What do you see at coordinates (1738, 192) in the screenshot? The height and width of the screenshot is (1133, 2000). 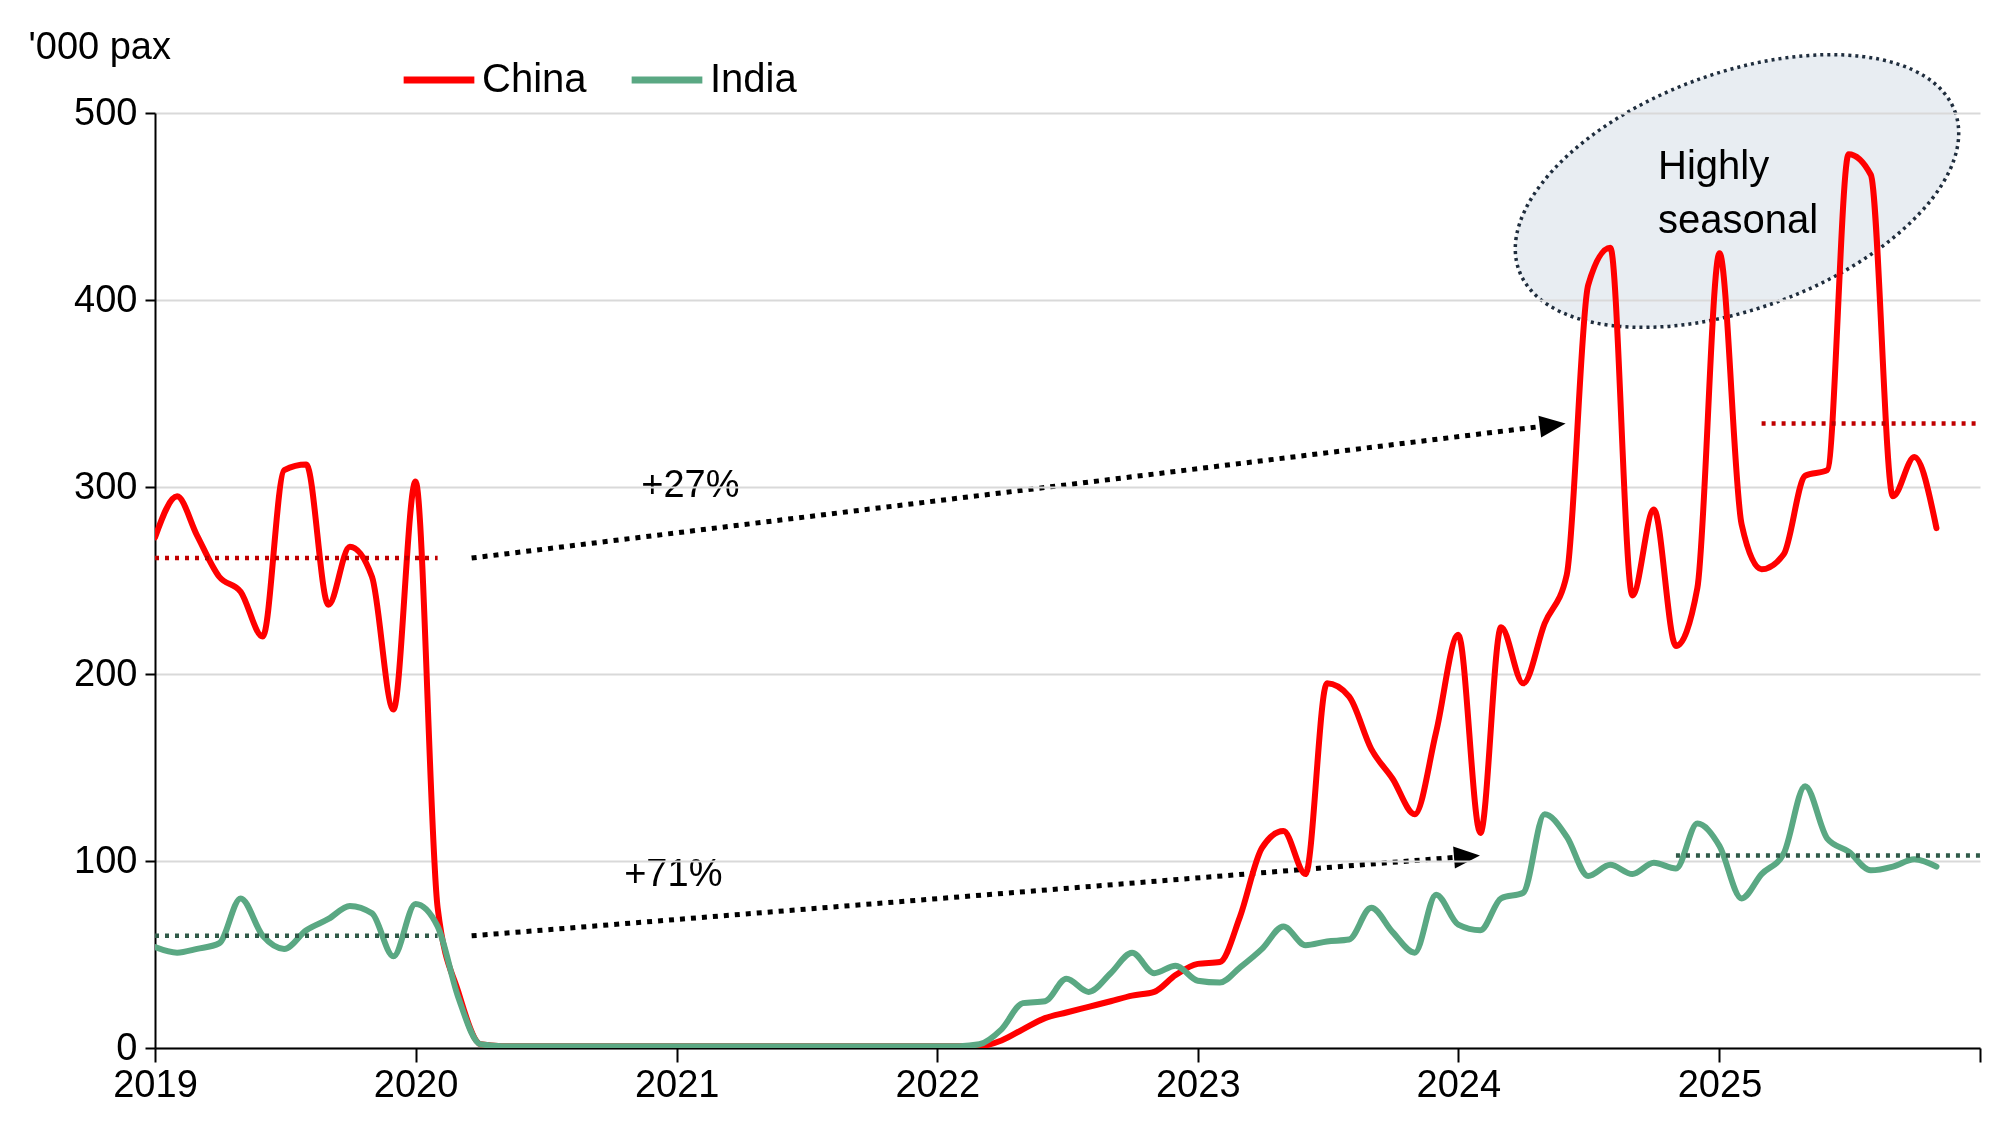 I see `annotation: Highly seasonal` at bounding box center [1738, 192].